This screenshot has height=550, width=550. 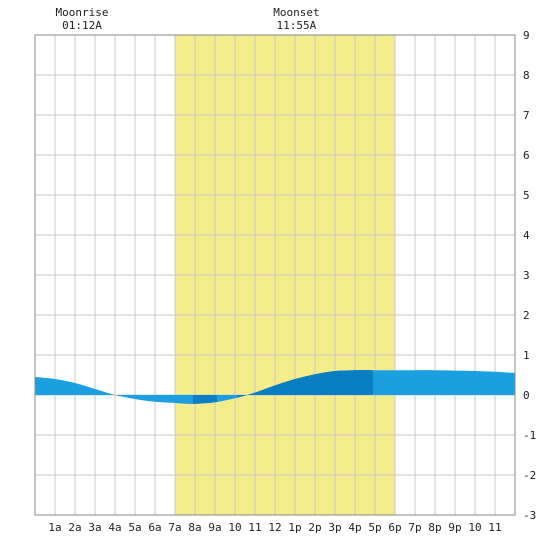 I want to click on x-tick-label: 4a, so click(x=114, y=527).